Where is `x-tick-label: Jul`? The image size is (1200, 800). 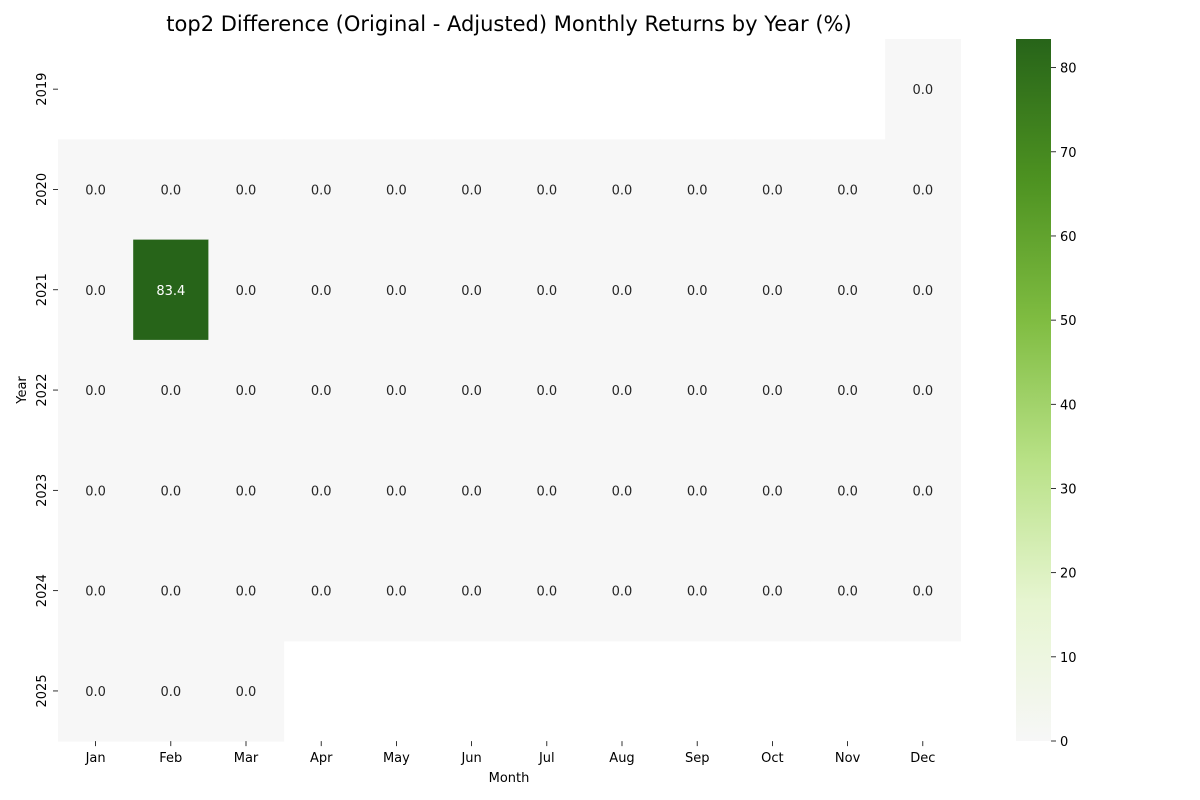 x-tick-label: Jul is located at coordinates (546, 758).